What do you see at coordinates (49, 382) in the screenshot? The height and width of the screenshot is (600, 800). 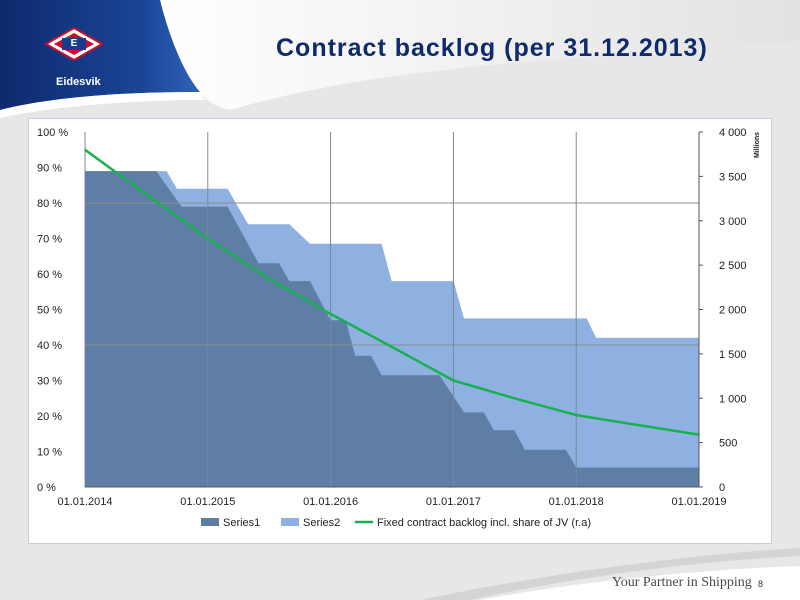 I see `y-left-tick-label: 30 %` at bounding box center [49, 382].